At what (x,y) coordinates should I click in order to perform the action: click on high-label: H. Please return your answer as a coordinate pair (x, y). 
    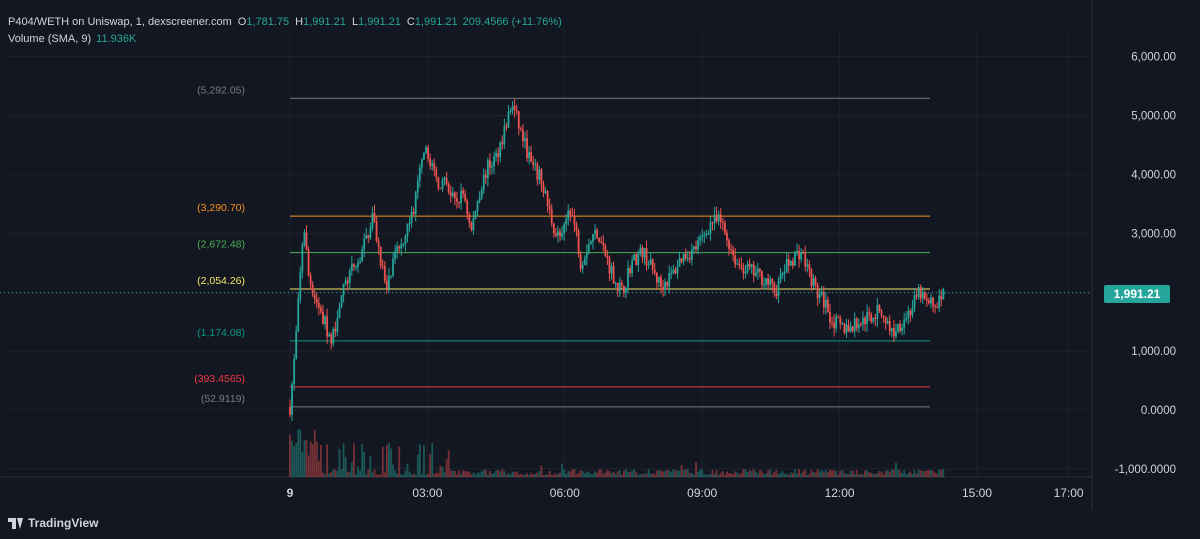
    Looking at the image, I should click on (299, 22).